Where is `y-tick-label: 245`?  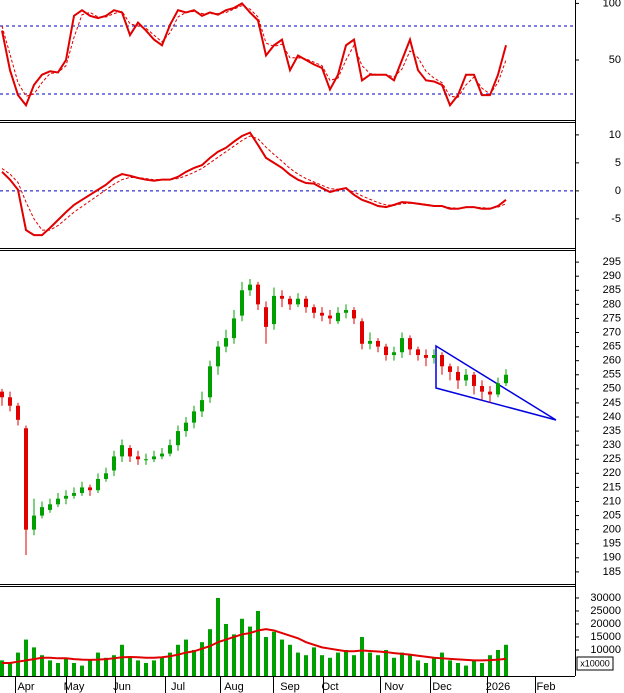
y-tick-label: 245 is located at coordinates (612, 403).